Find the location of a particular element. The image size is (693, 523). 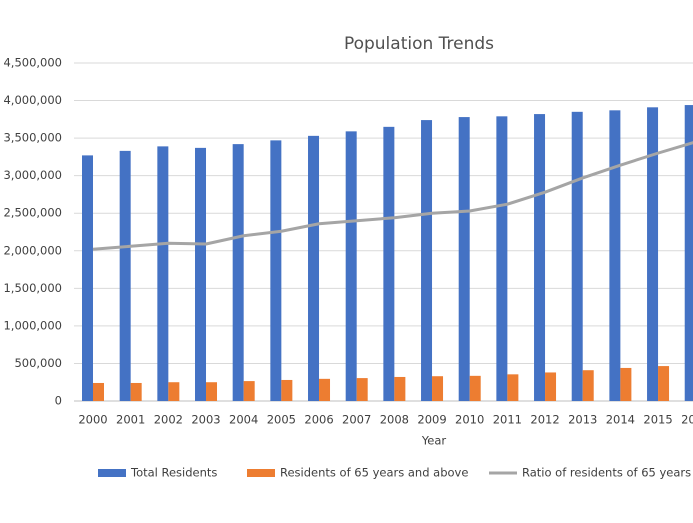

x-tick-label: 2000 is located at coordinates (92, 420).